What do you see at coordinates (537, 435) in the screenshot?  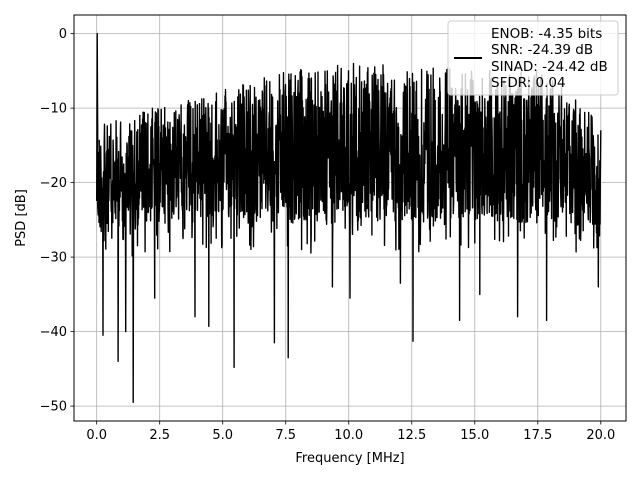 I see `x-tick-label: 17.5` at bounding box center [537, 435].